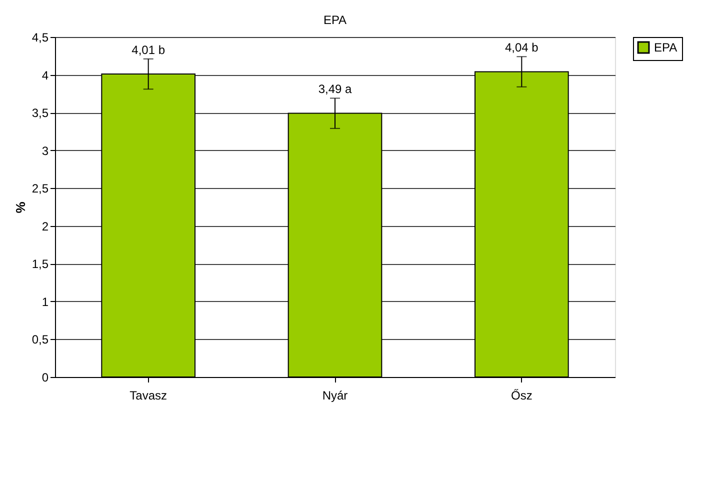 The image size is (713, 477). I want to click on chart-title: EPA, so click(335, 20).